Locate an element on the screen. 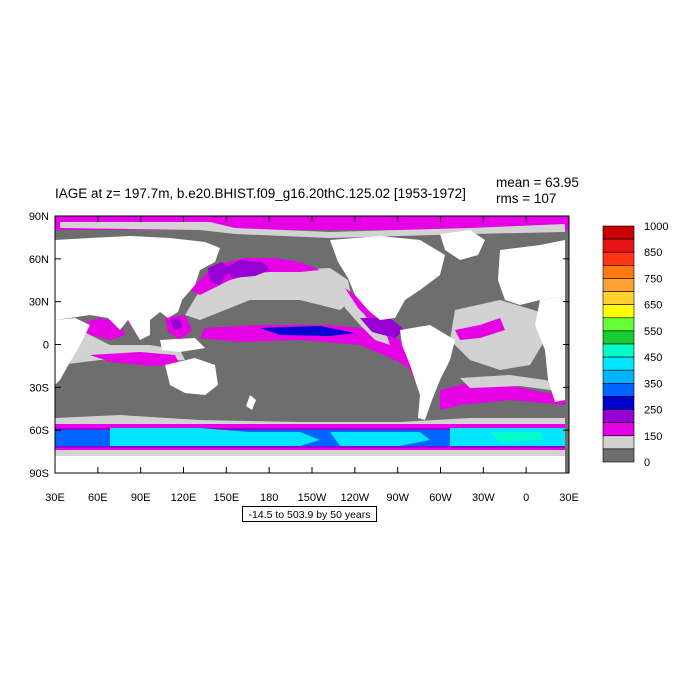  y-tick-label: 30S is located at coordinates (39, 388).